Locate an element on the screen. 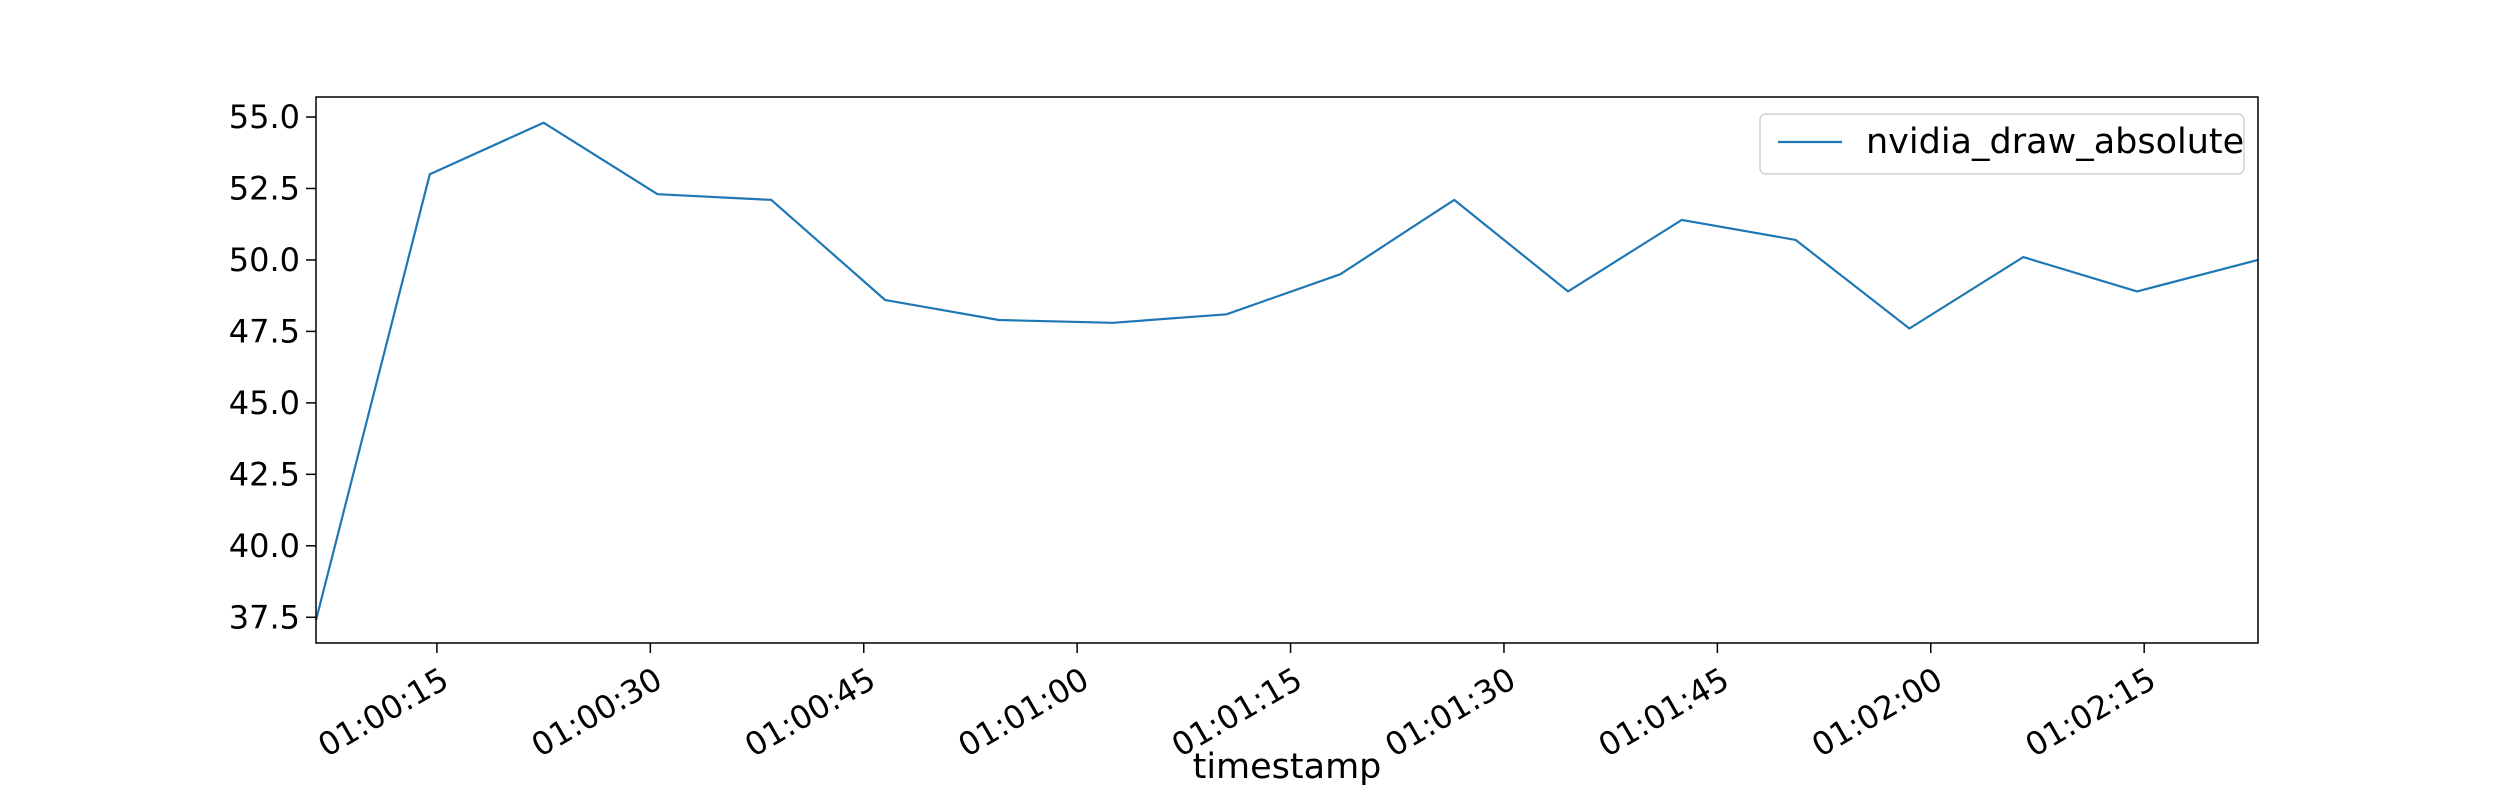  x-tick-label: 01:01:30 is located at coordinates (1449, 712).